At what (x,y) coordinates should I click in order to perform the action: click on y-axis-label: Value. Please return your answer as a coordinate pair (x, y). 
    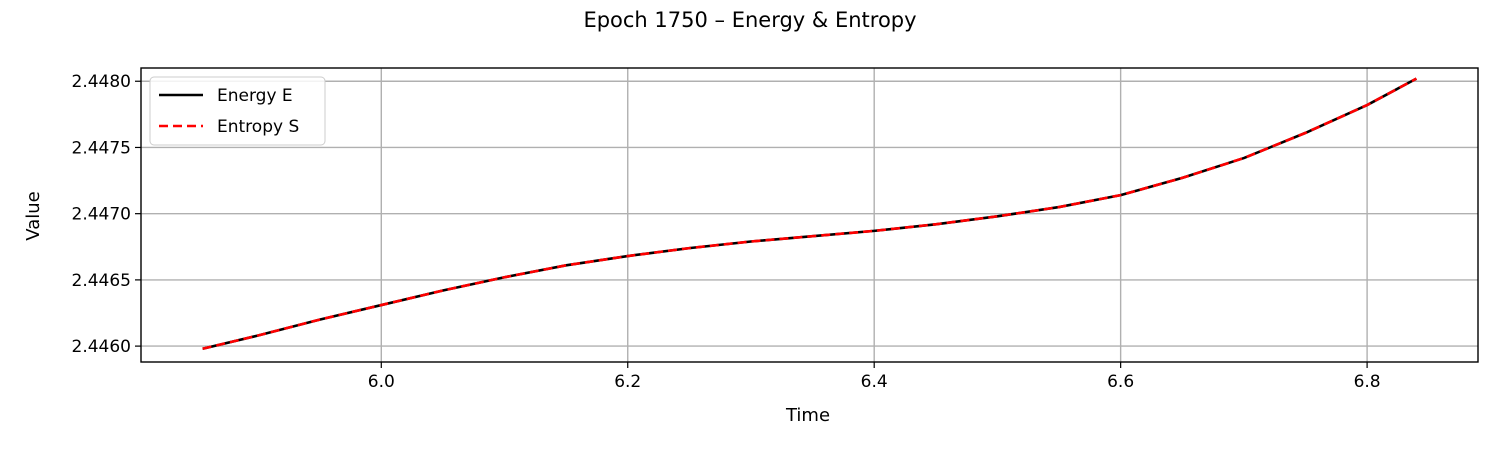
    Looking at the image, I should click on (33, 215).